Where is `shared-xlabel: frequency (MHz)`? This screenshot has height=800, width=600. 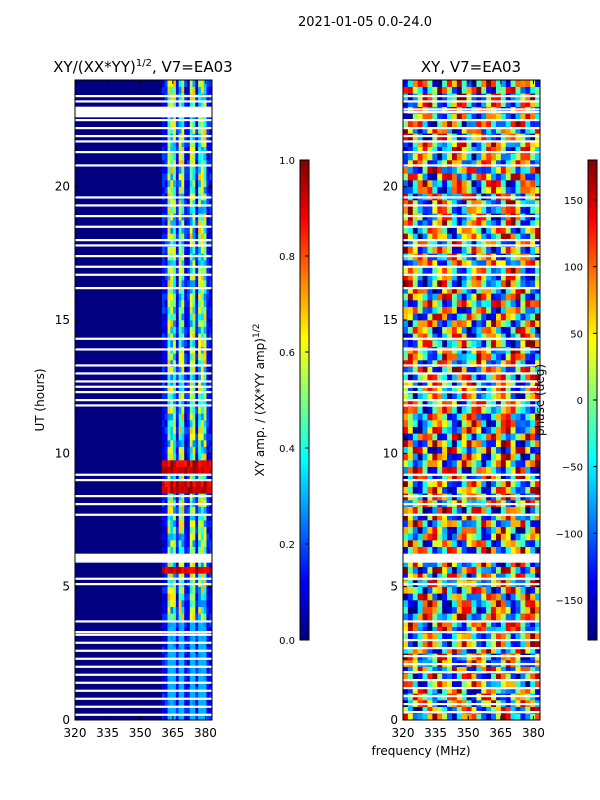 shared-xlabel: frequency (MHz) is located at coordinates (420, 751).